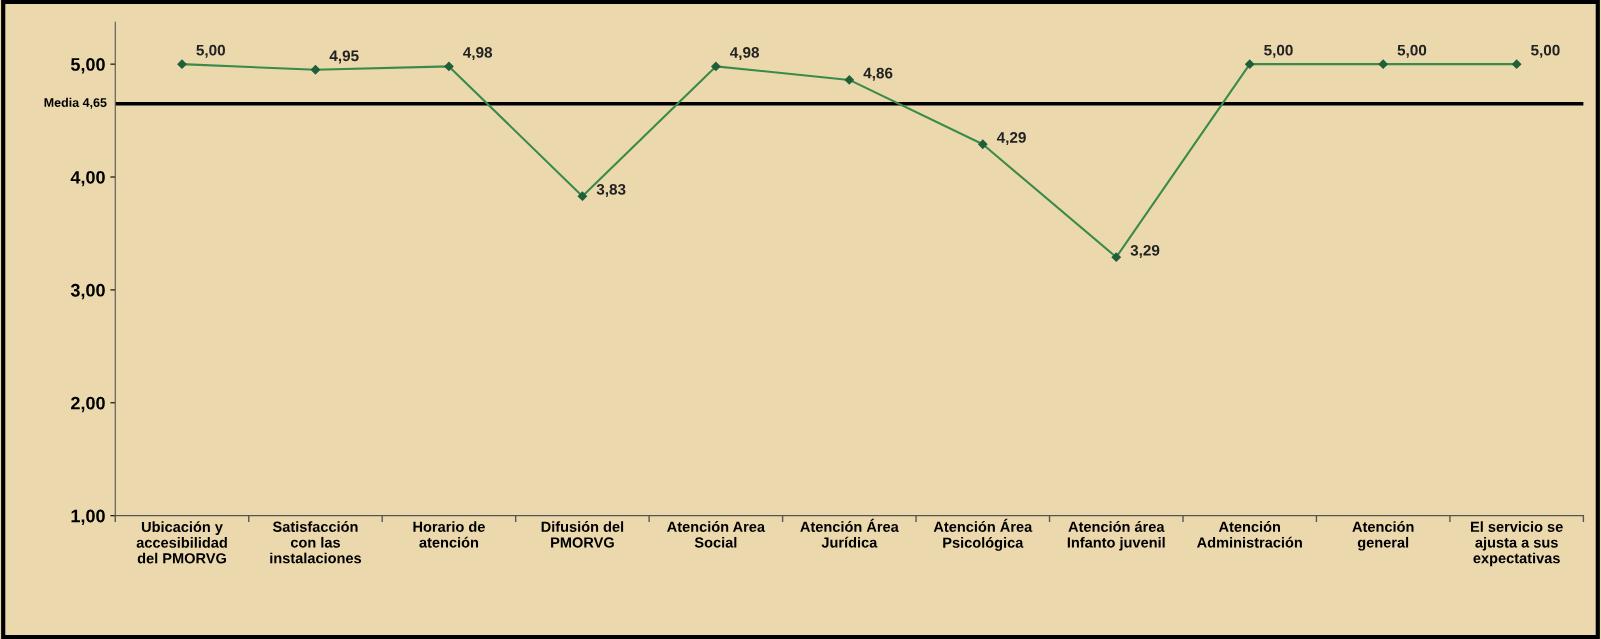  I want to click on data-label: 4,95, so click(344, 57).